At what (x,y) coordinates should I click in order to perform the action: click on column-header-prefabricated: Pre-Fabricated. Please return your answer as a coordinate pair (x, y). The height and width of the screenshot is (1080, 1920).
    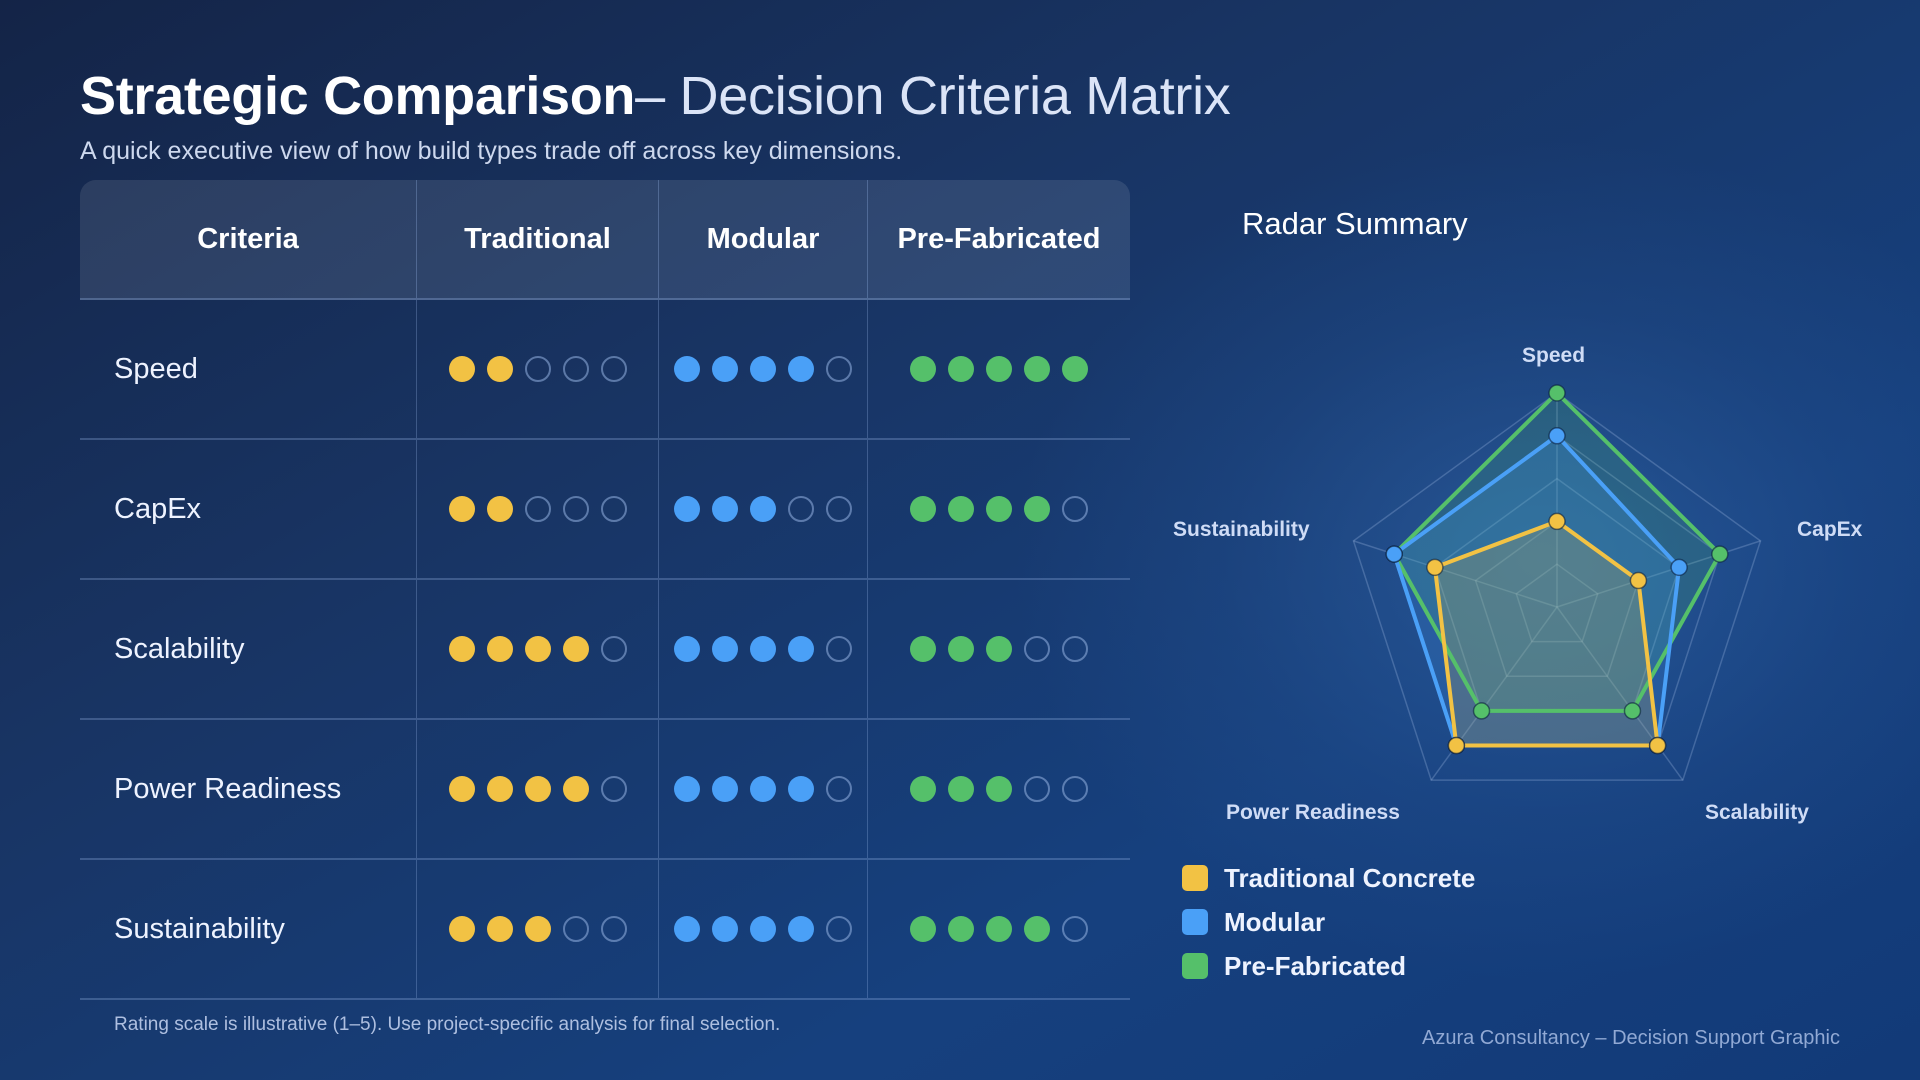
    Looking at the image, I should click on (998, 239).